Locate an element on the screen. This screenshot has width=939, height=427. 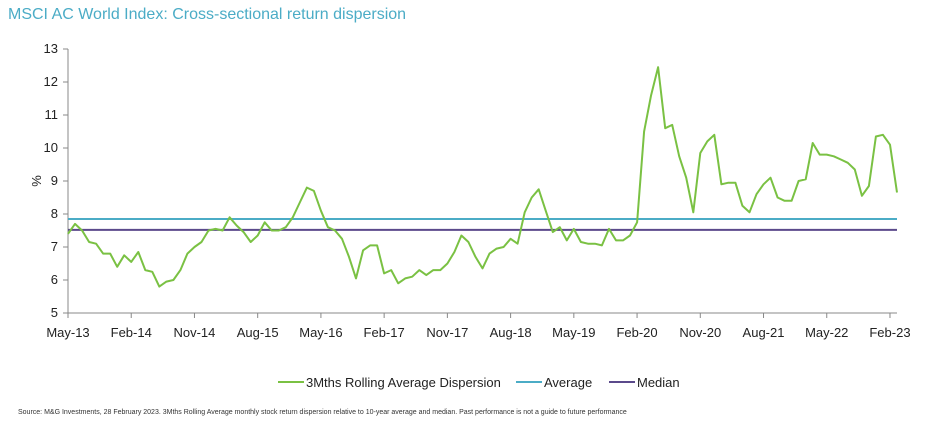
x-tick-label: Feb-17 is located at coordinates (384, 332).